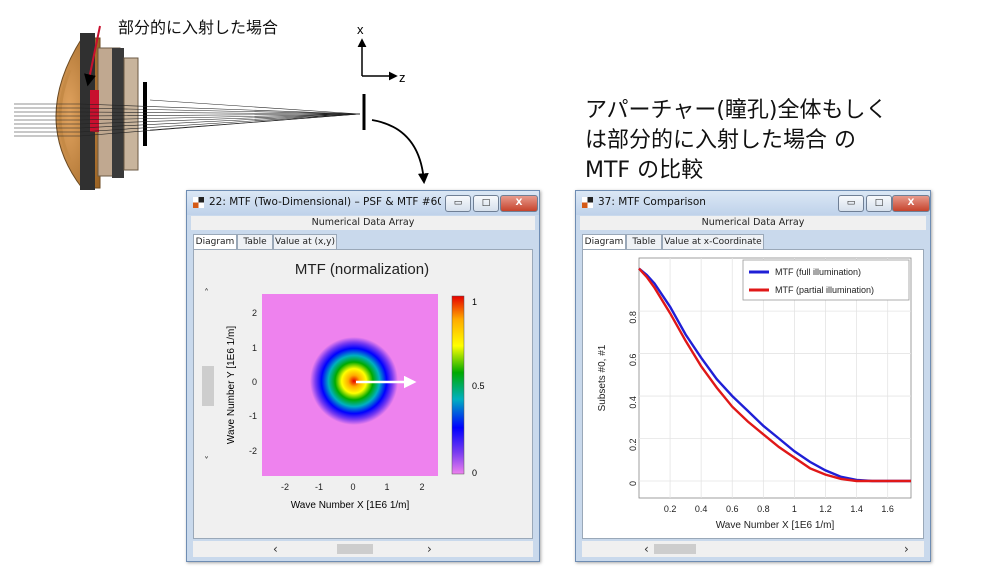 The width and height of the screenshot is (1000, 581). I want to click on lens-assembly, so click(101, 111).